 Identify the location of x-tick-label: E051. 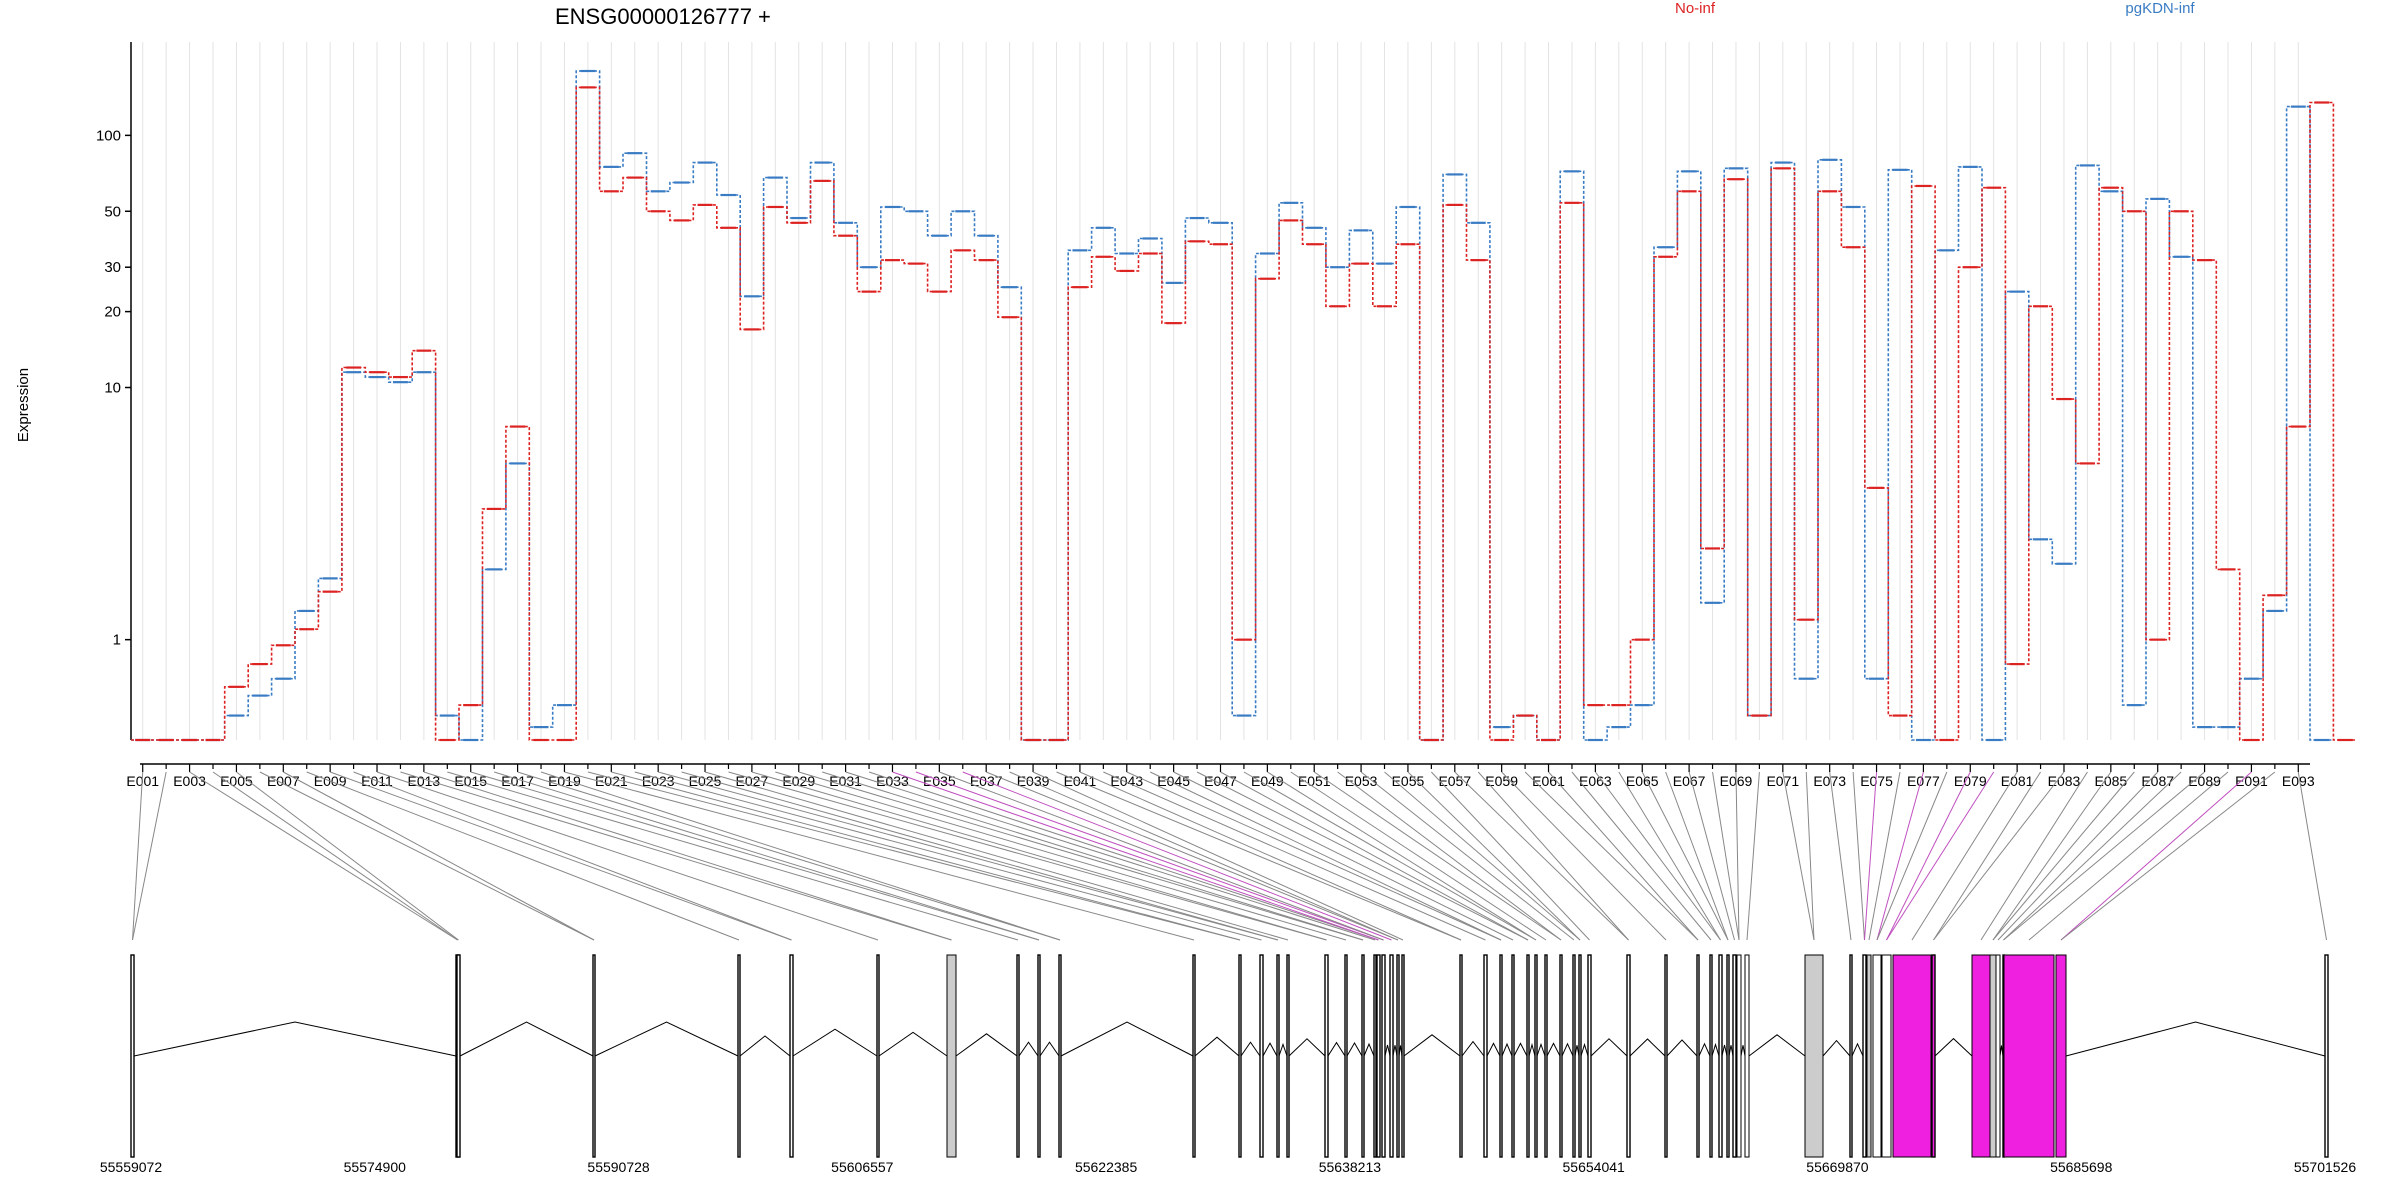
(1314, 781).